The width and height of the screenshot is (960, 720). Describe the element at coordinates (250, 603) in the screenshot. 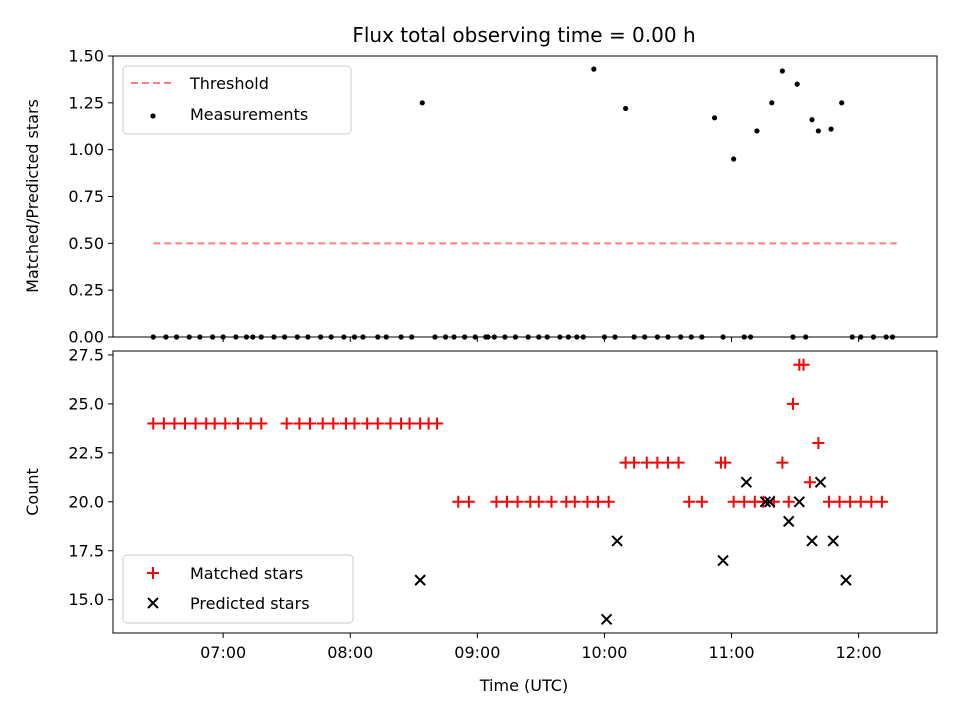

I see `legend-predicted-label: Predicted stars` at that location.